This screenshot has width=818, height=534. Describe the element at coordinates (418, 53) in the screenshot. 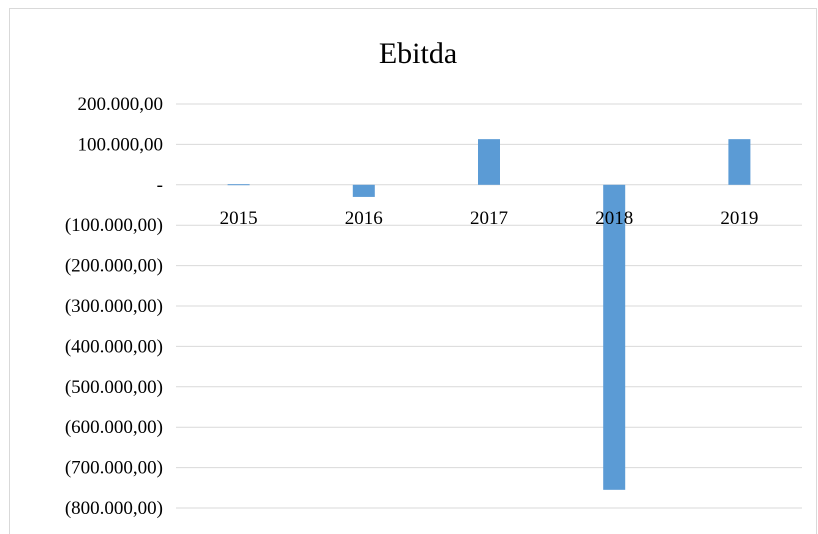

I see `chart-title: Ebitda` at that location.